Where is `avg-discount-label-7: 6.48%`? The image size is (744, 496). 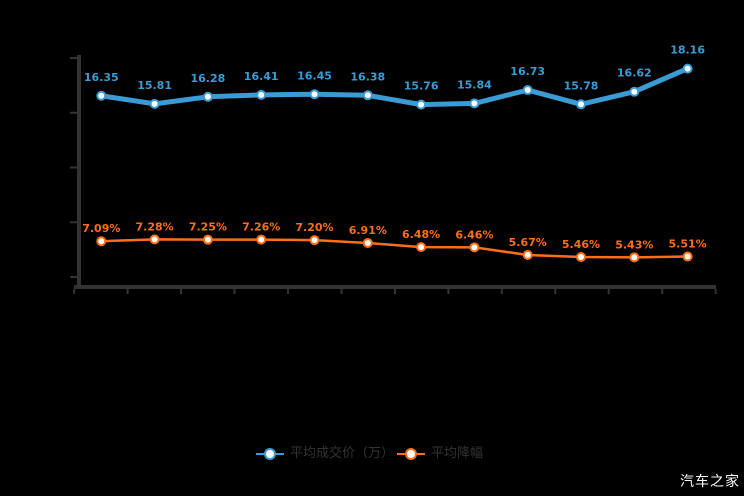 avg-discount-label-7: 6.48% is located at coordinates (421, 234).